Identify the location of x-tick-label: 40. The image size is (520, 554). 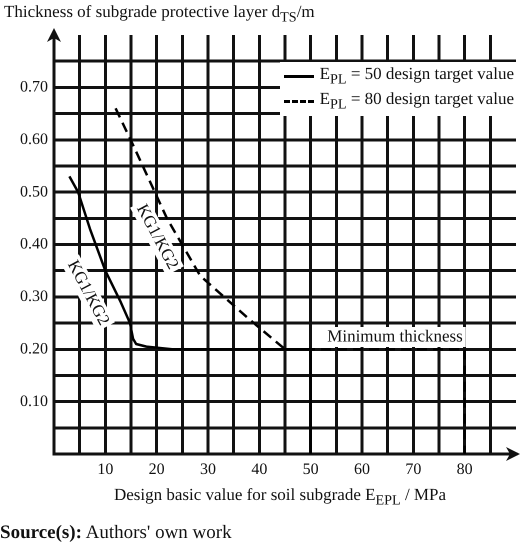
(259, 469).